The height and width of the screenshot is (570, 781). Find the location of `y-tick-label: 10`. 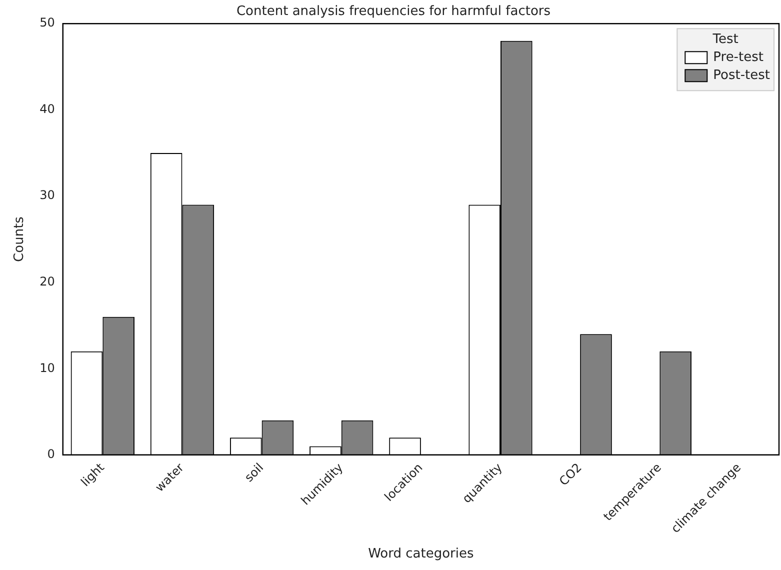

y-tick-label: 10 is located at coordinates (47, 367).